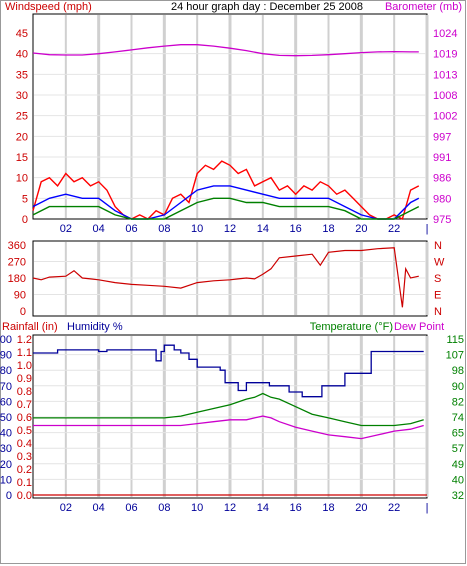 Image resolution: width=467 pixels, height=566 pixels. Describe the element at coordinates (24, 353) in the screenshot. I see `y-tick-label-rainfall: 1.1` at that location.